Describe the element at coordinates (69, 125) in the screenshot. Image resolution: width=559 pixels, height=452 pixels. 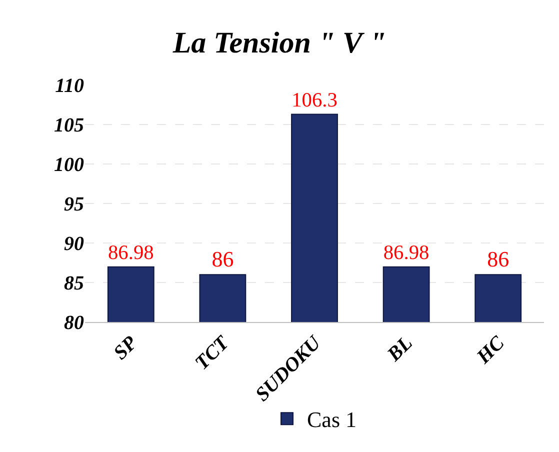
I see `y-tick-label: 105` at that location.